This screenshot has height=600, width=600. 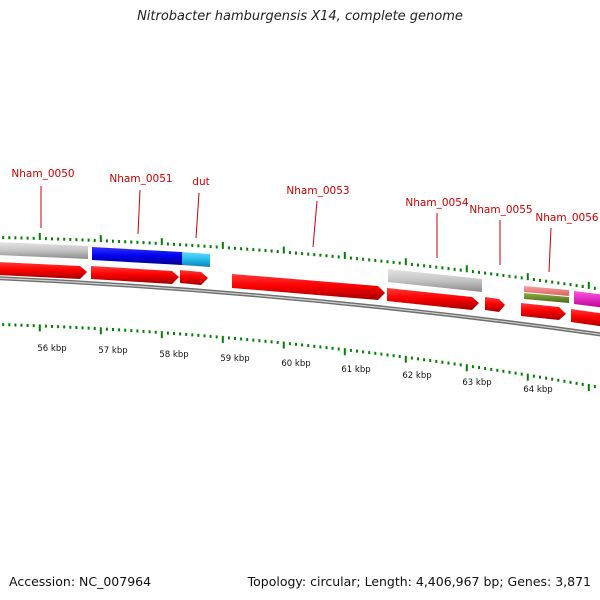 I want to click on kbp-label-58: 58 kbp, so click(x=173, y=355).